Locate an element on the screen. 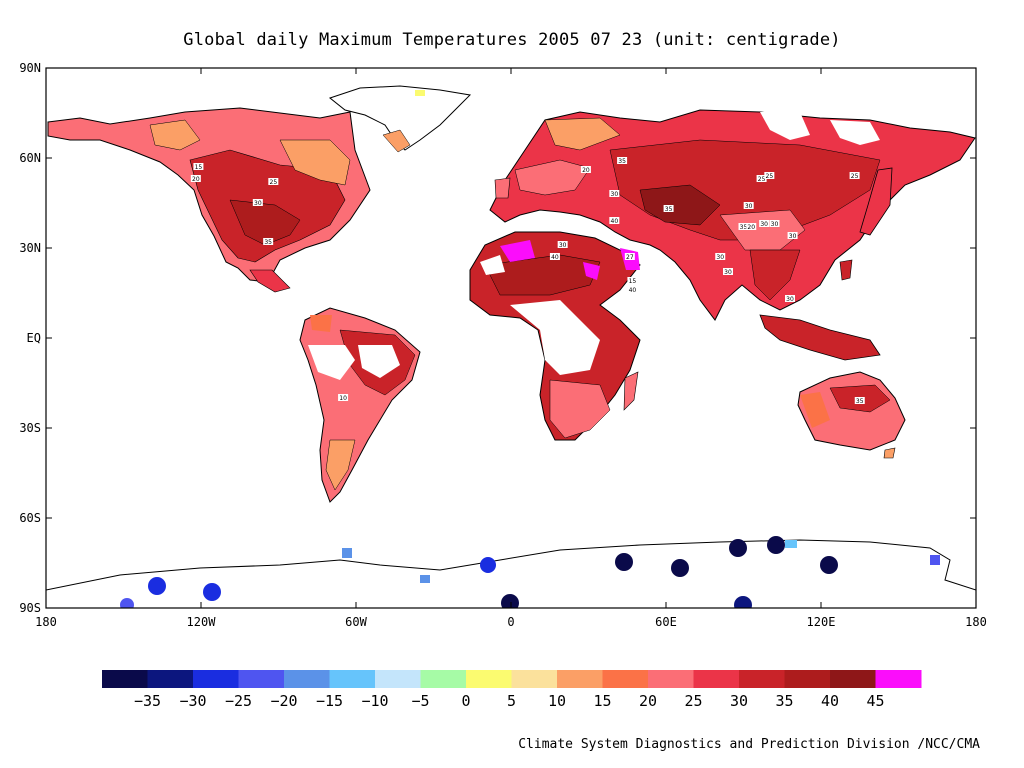  greenland is located at coordinates (400, 119).